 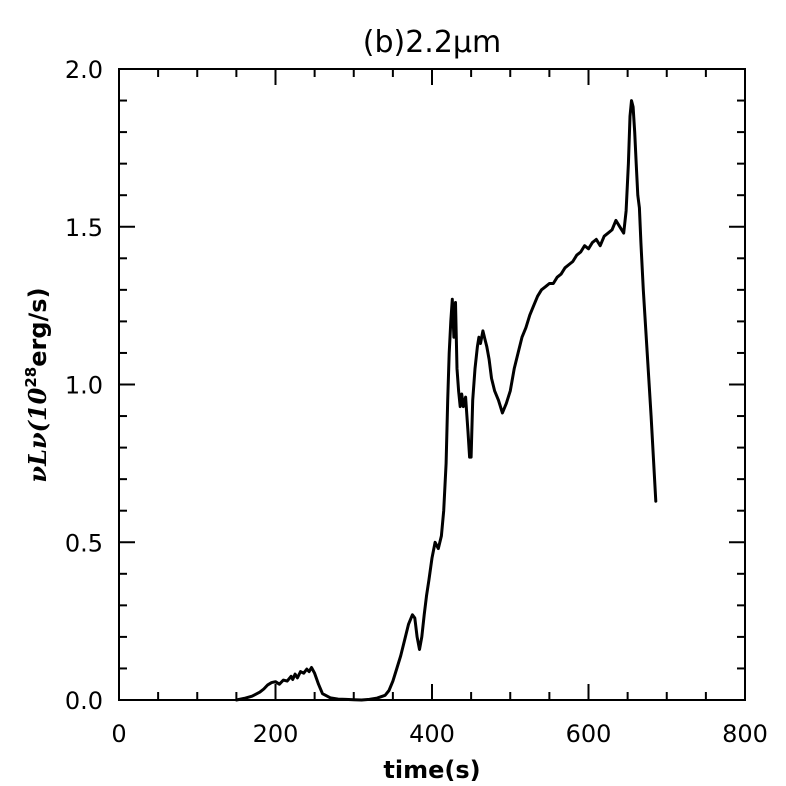 What do you see at coordinates (84, 386) in the screenshot?
I see `y-tick-label: 1.0` at bounding box center [84, 386].